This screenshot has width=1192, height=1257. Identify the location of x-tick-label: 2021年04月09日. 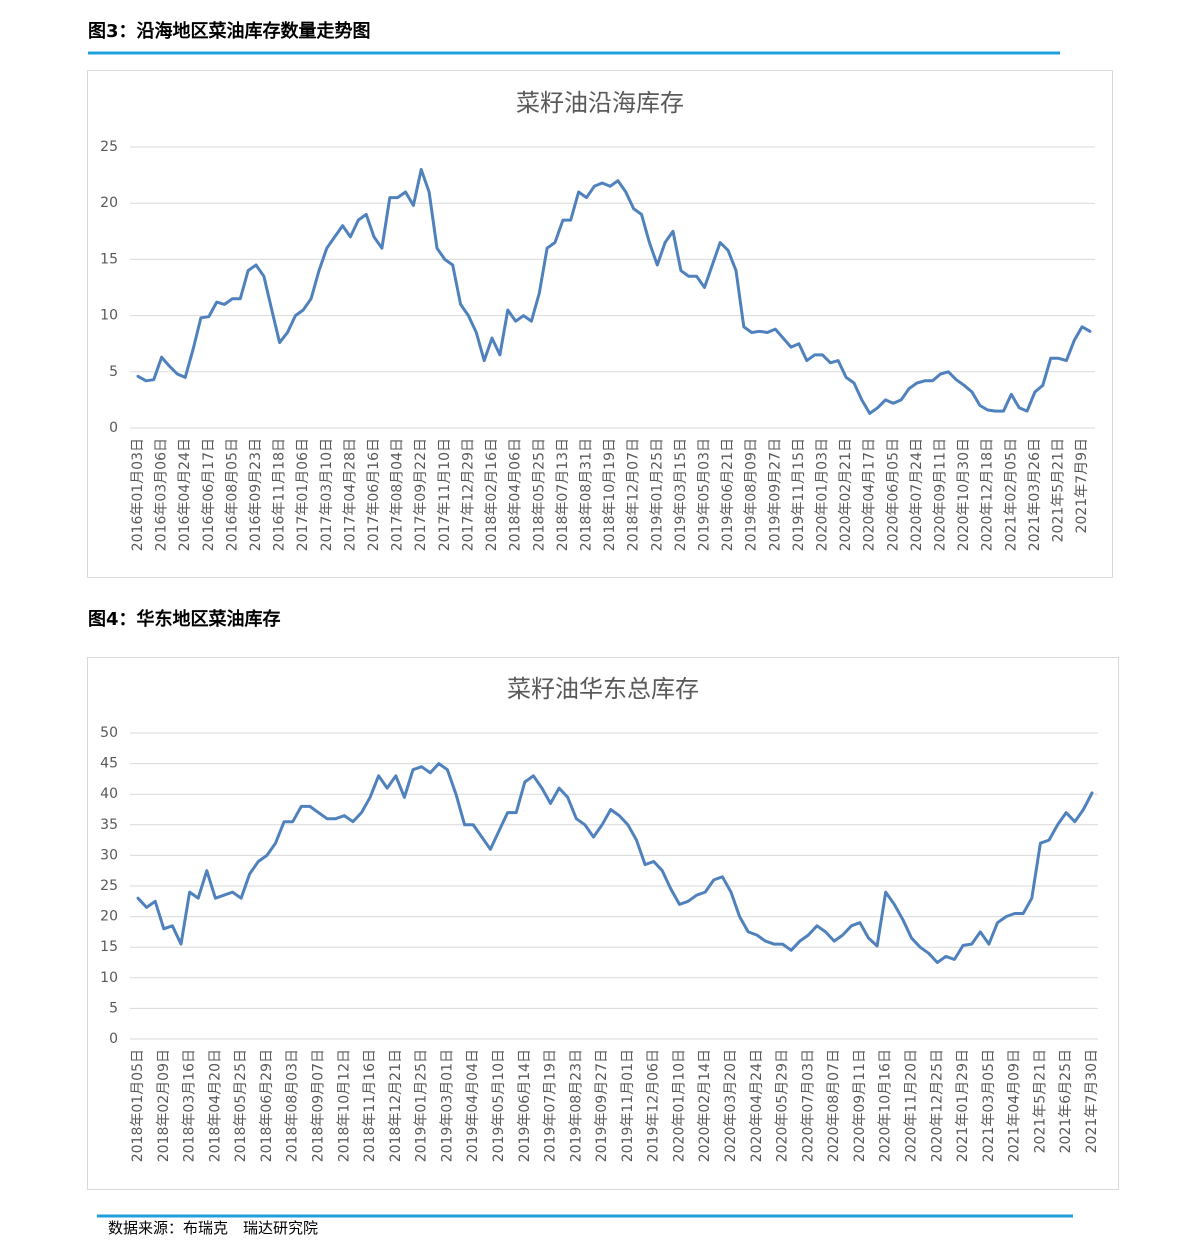
(1015, 1105).